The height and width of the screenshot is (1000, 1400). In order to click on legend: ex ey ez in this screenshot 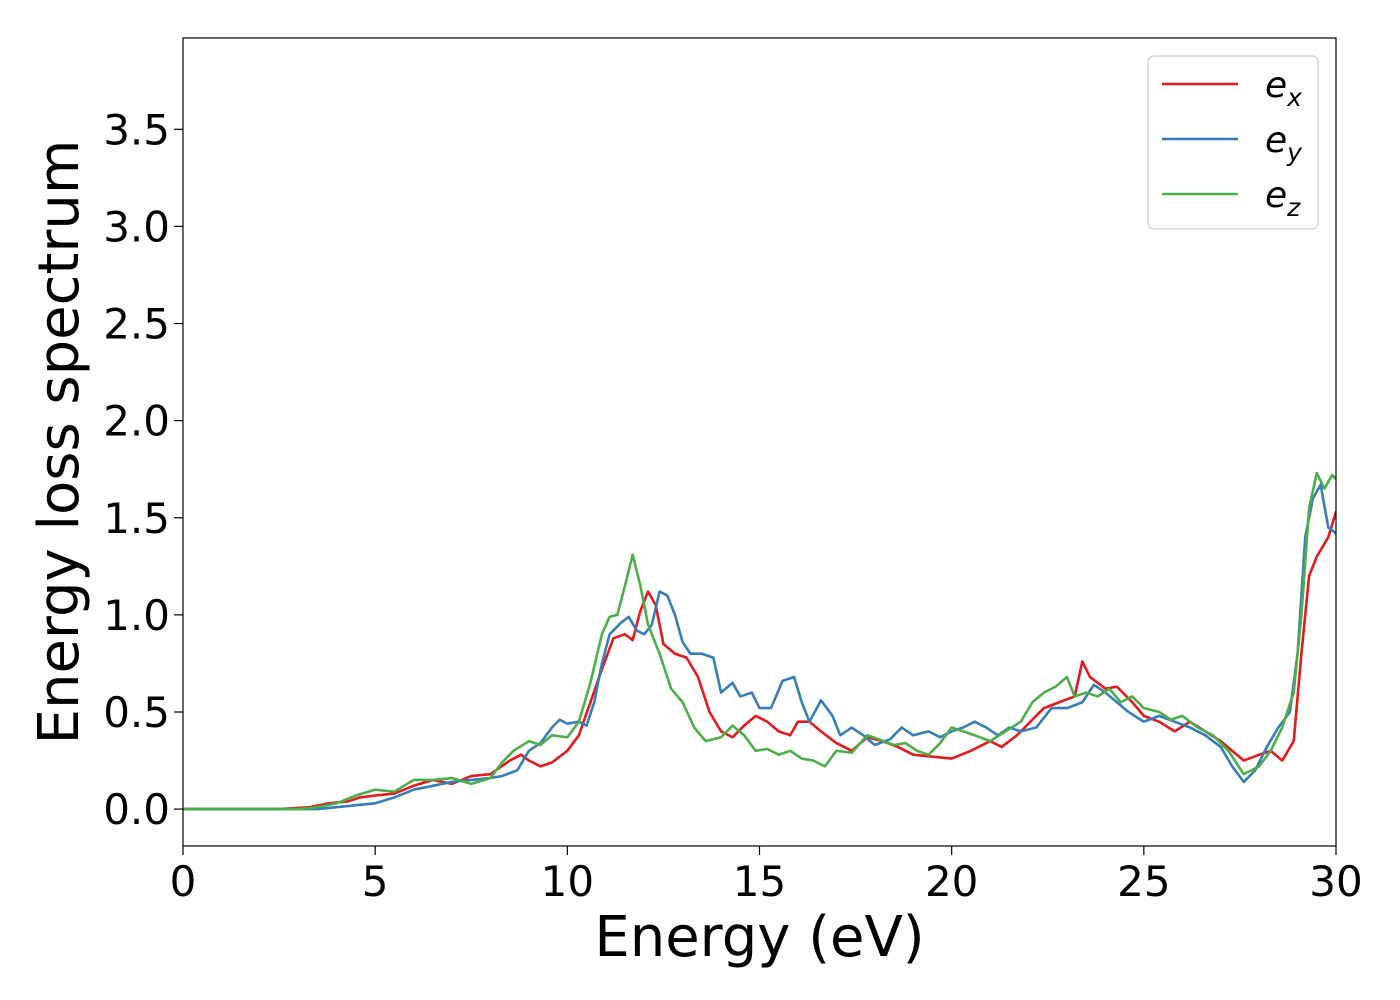, I will do `click(1233, 142)`.